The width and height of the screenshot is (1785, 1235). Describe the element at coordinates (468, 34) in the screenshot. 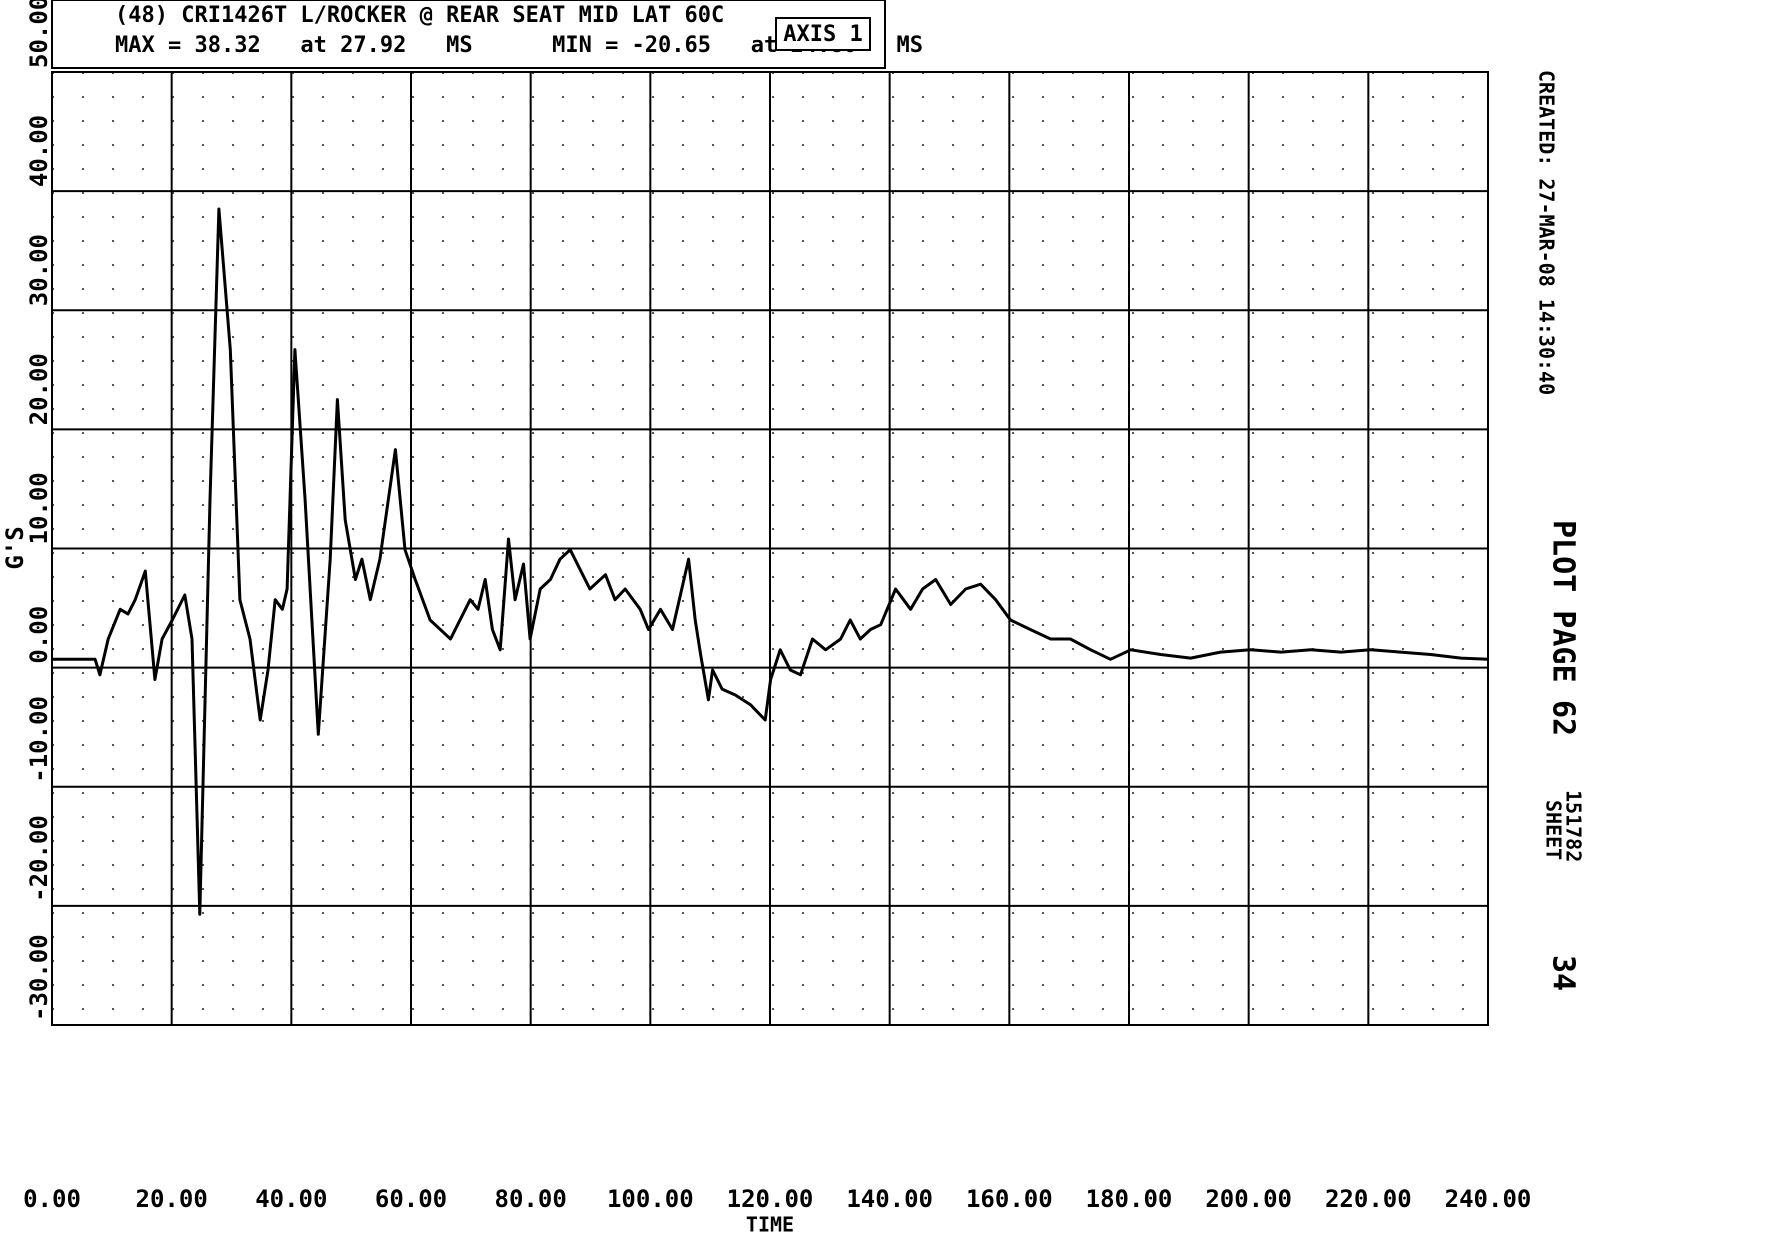

I see `header-box` at that location.